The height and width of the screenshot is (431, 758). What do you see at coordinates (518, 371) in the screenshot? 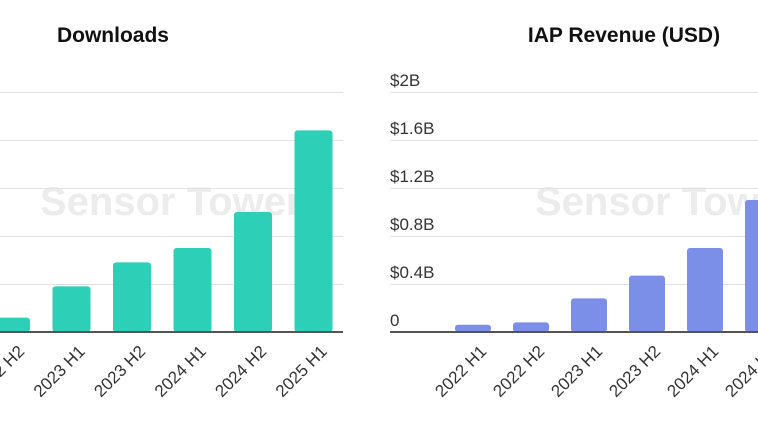
I see `iap-revenue-x-tick-label: 2022 H2` at bounding box center [518, 371].